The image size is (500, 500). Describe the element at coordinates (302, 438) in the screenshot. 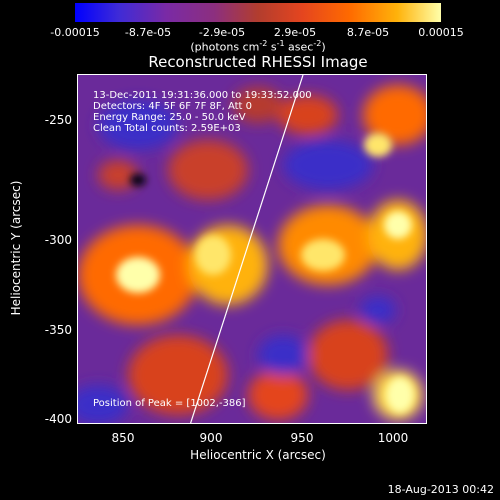

I see `x-tick-label: 950` at that location.